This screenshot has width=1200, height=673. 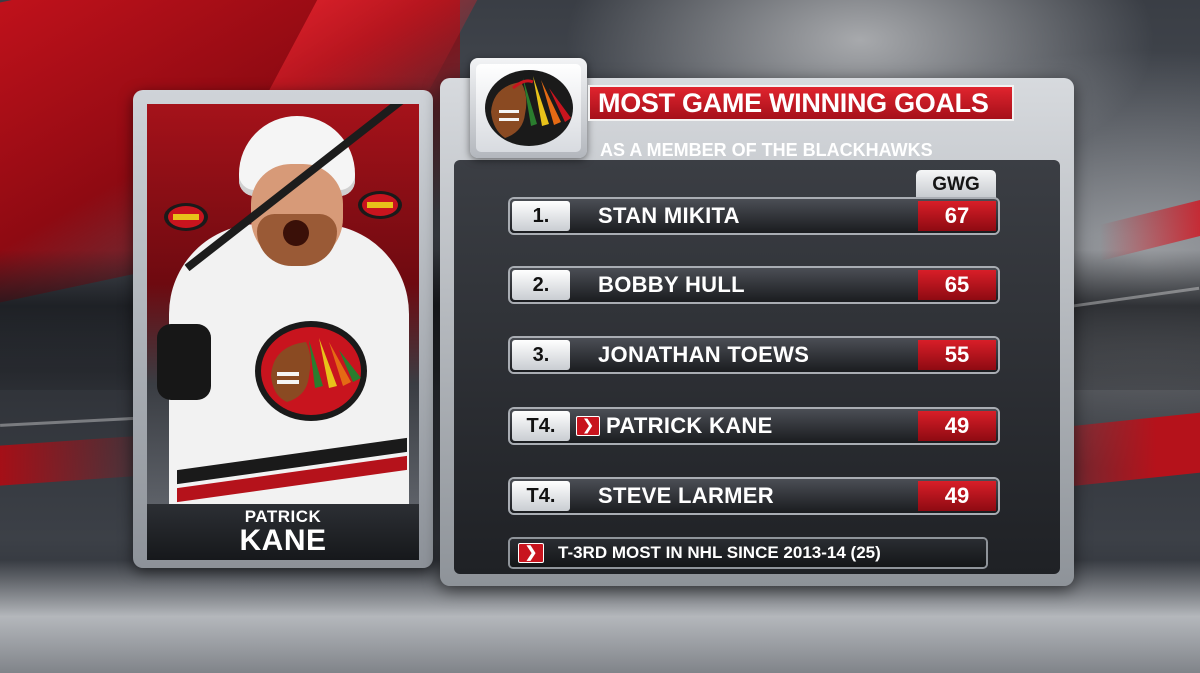 What do you see at coordinates (669, 215) in the screenshot?
I see `row-player-name: STAN MIKITA` at bounding box center [669, 215].